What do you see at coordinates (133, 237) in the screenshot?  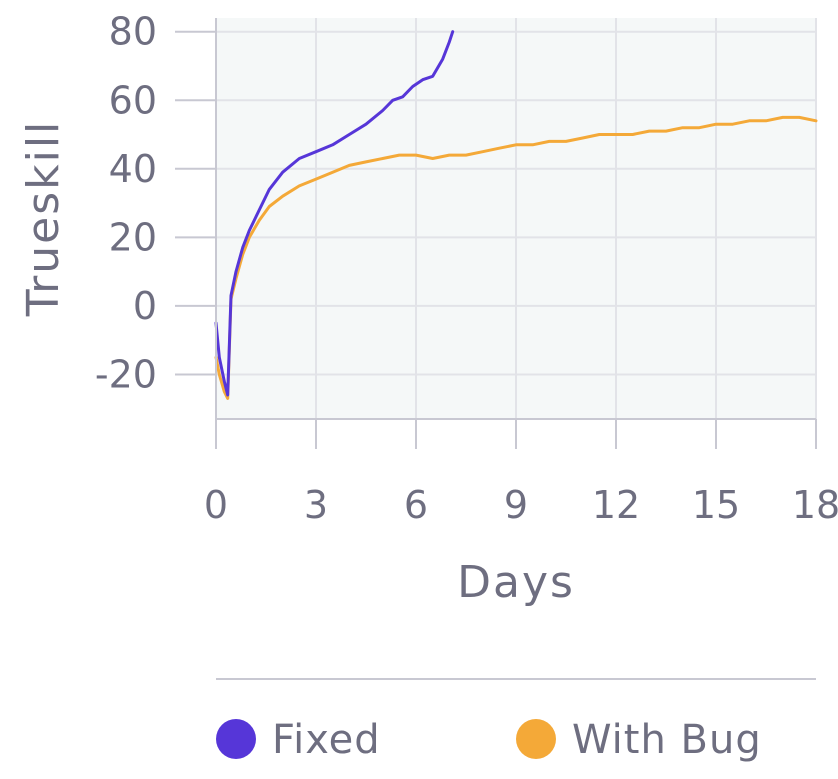 I see `y-tick-label: 20` at bounding box center [133, 237].